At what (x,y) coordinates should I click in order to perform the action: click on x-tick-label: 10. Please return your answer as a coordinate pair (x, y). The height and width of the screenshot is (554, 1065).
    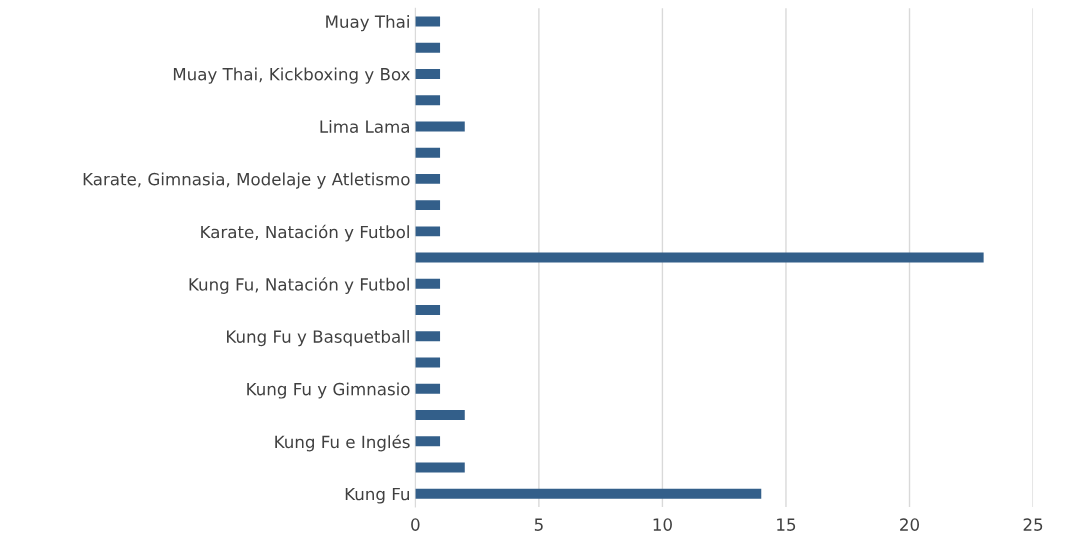
    Looking at the image, I should click on (662, 524).